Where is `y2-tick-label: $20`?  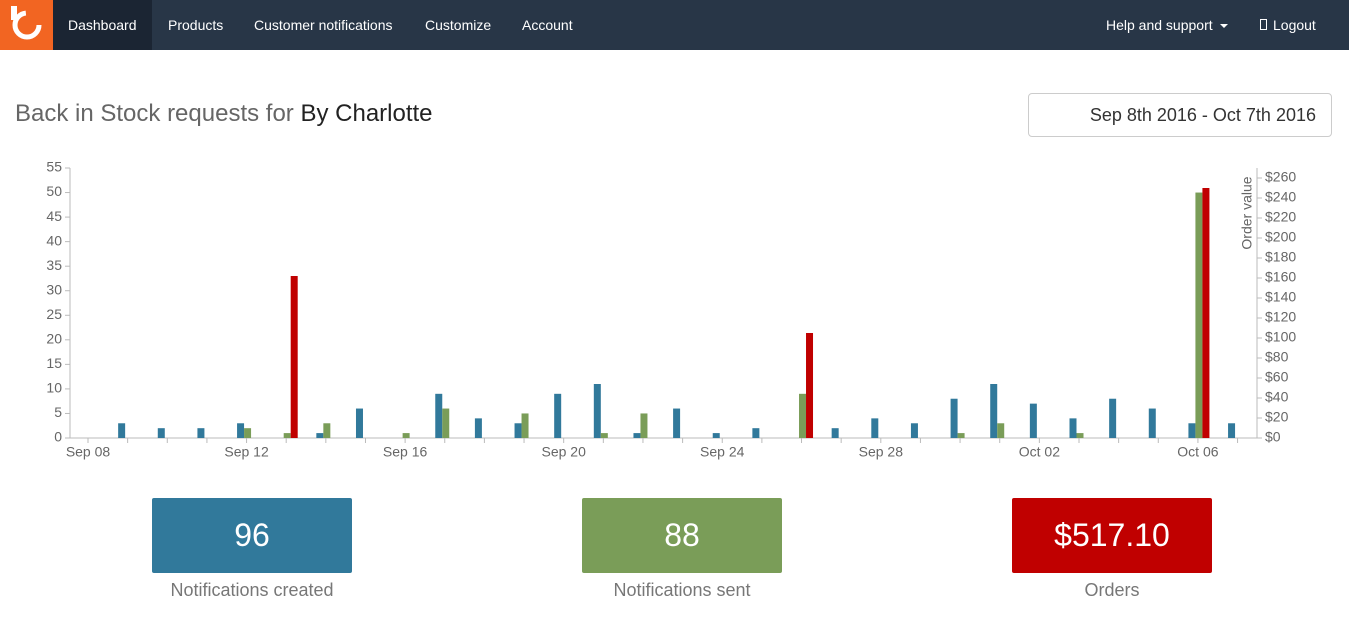 y2-tick-label: $20 is located at coordinates (1277, 417).